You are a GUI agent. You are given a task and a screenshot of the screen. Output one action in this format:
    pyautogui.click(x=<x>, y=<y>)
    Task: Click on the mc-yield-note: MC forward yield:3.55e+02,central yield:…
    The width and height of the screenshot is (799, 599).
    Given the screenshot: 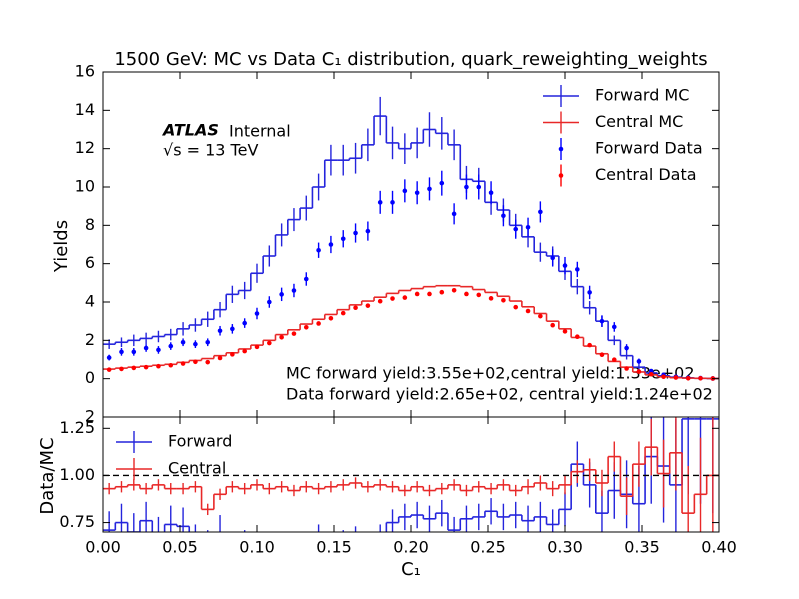 What is the action you would take?
    pyautogui.click(x=490, y=373)
    